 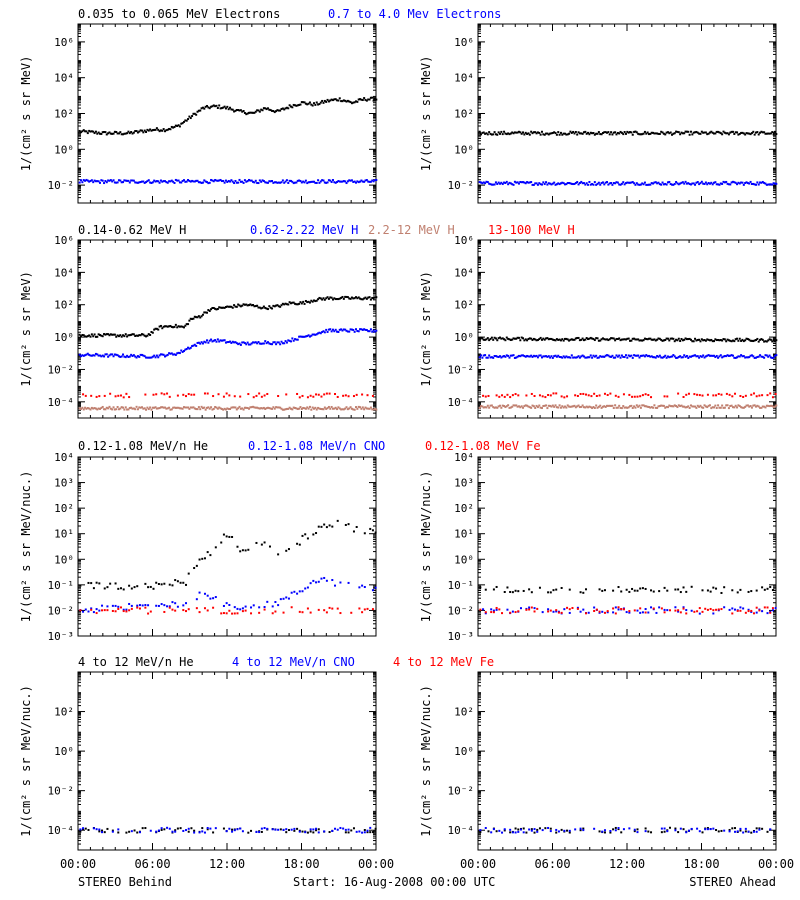 I want to click on x-tick-label: 06:00, so click(x=152, y=864).